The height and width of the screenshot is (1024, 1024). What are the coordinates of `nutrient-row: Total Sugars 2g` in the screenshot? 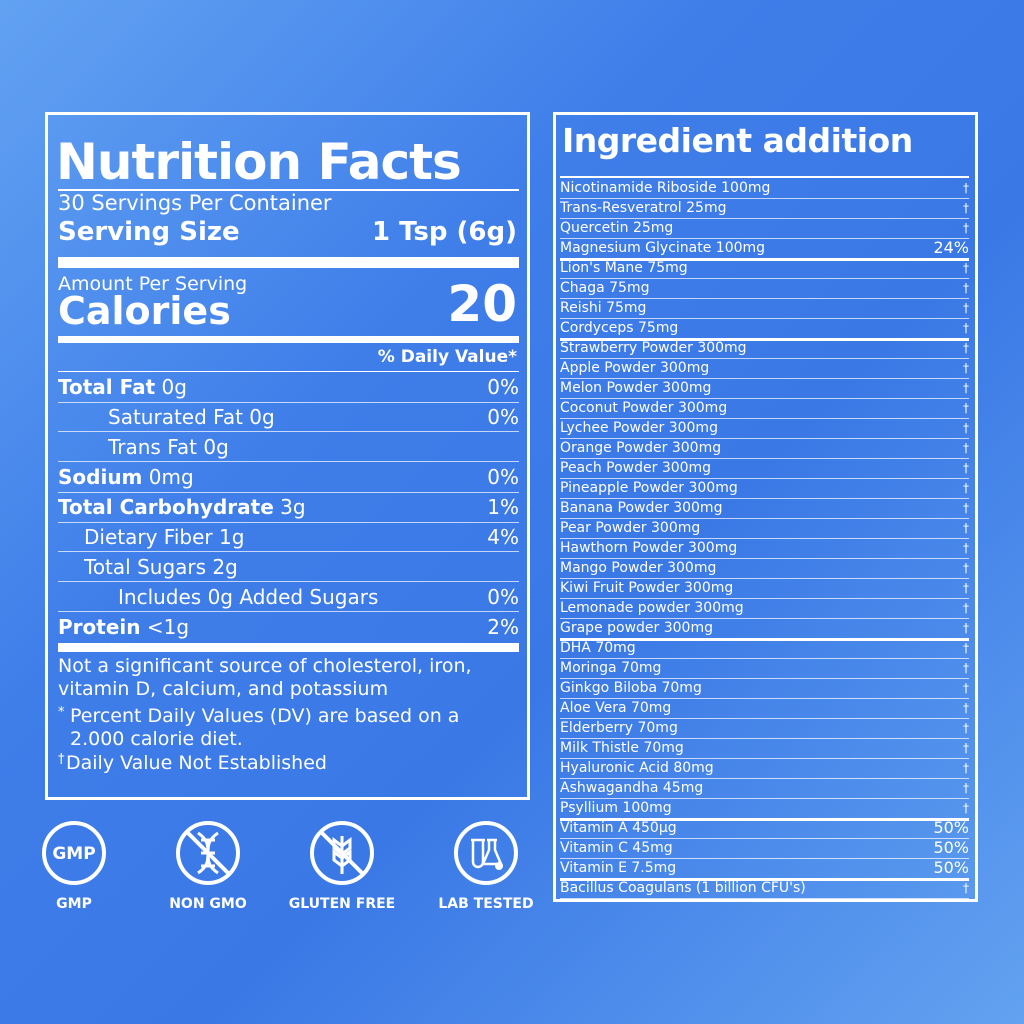 It's located at (288, 567).